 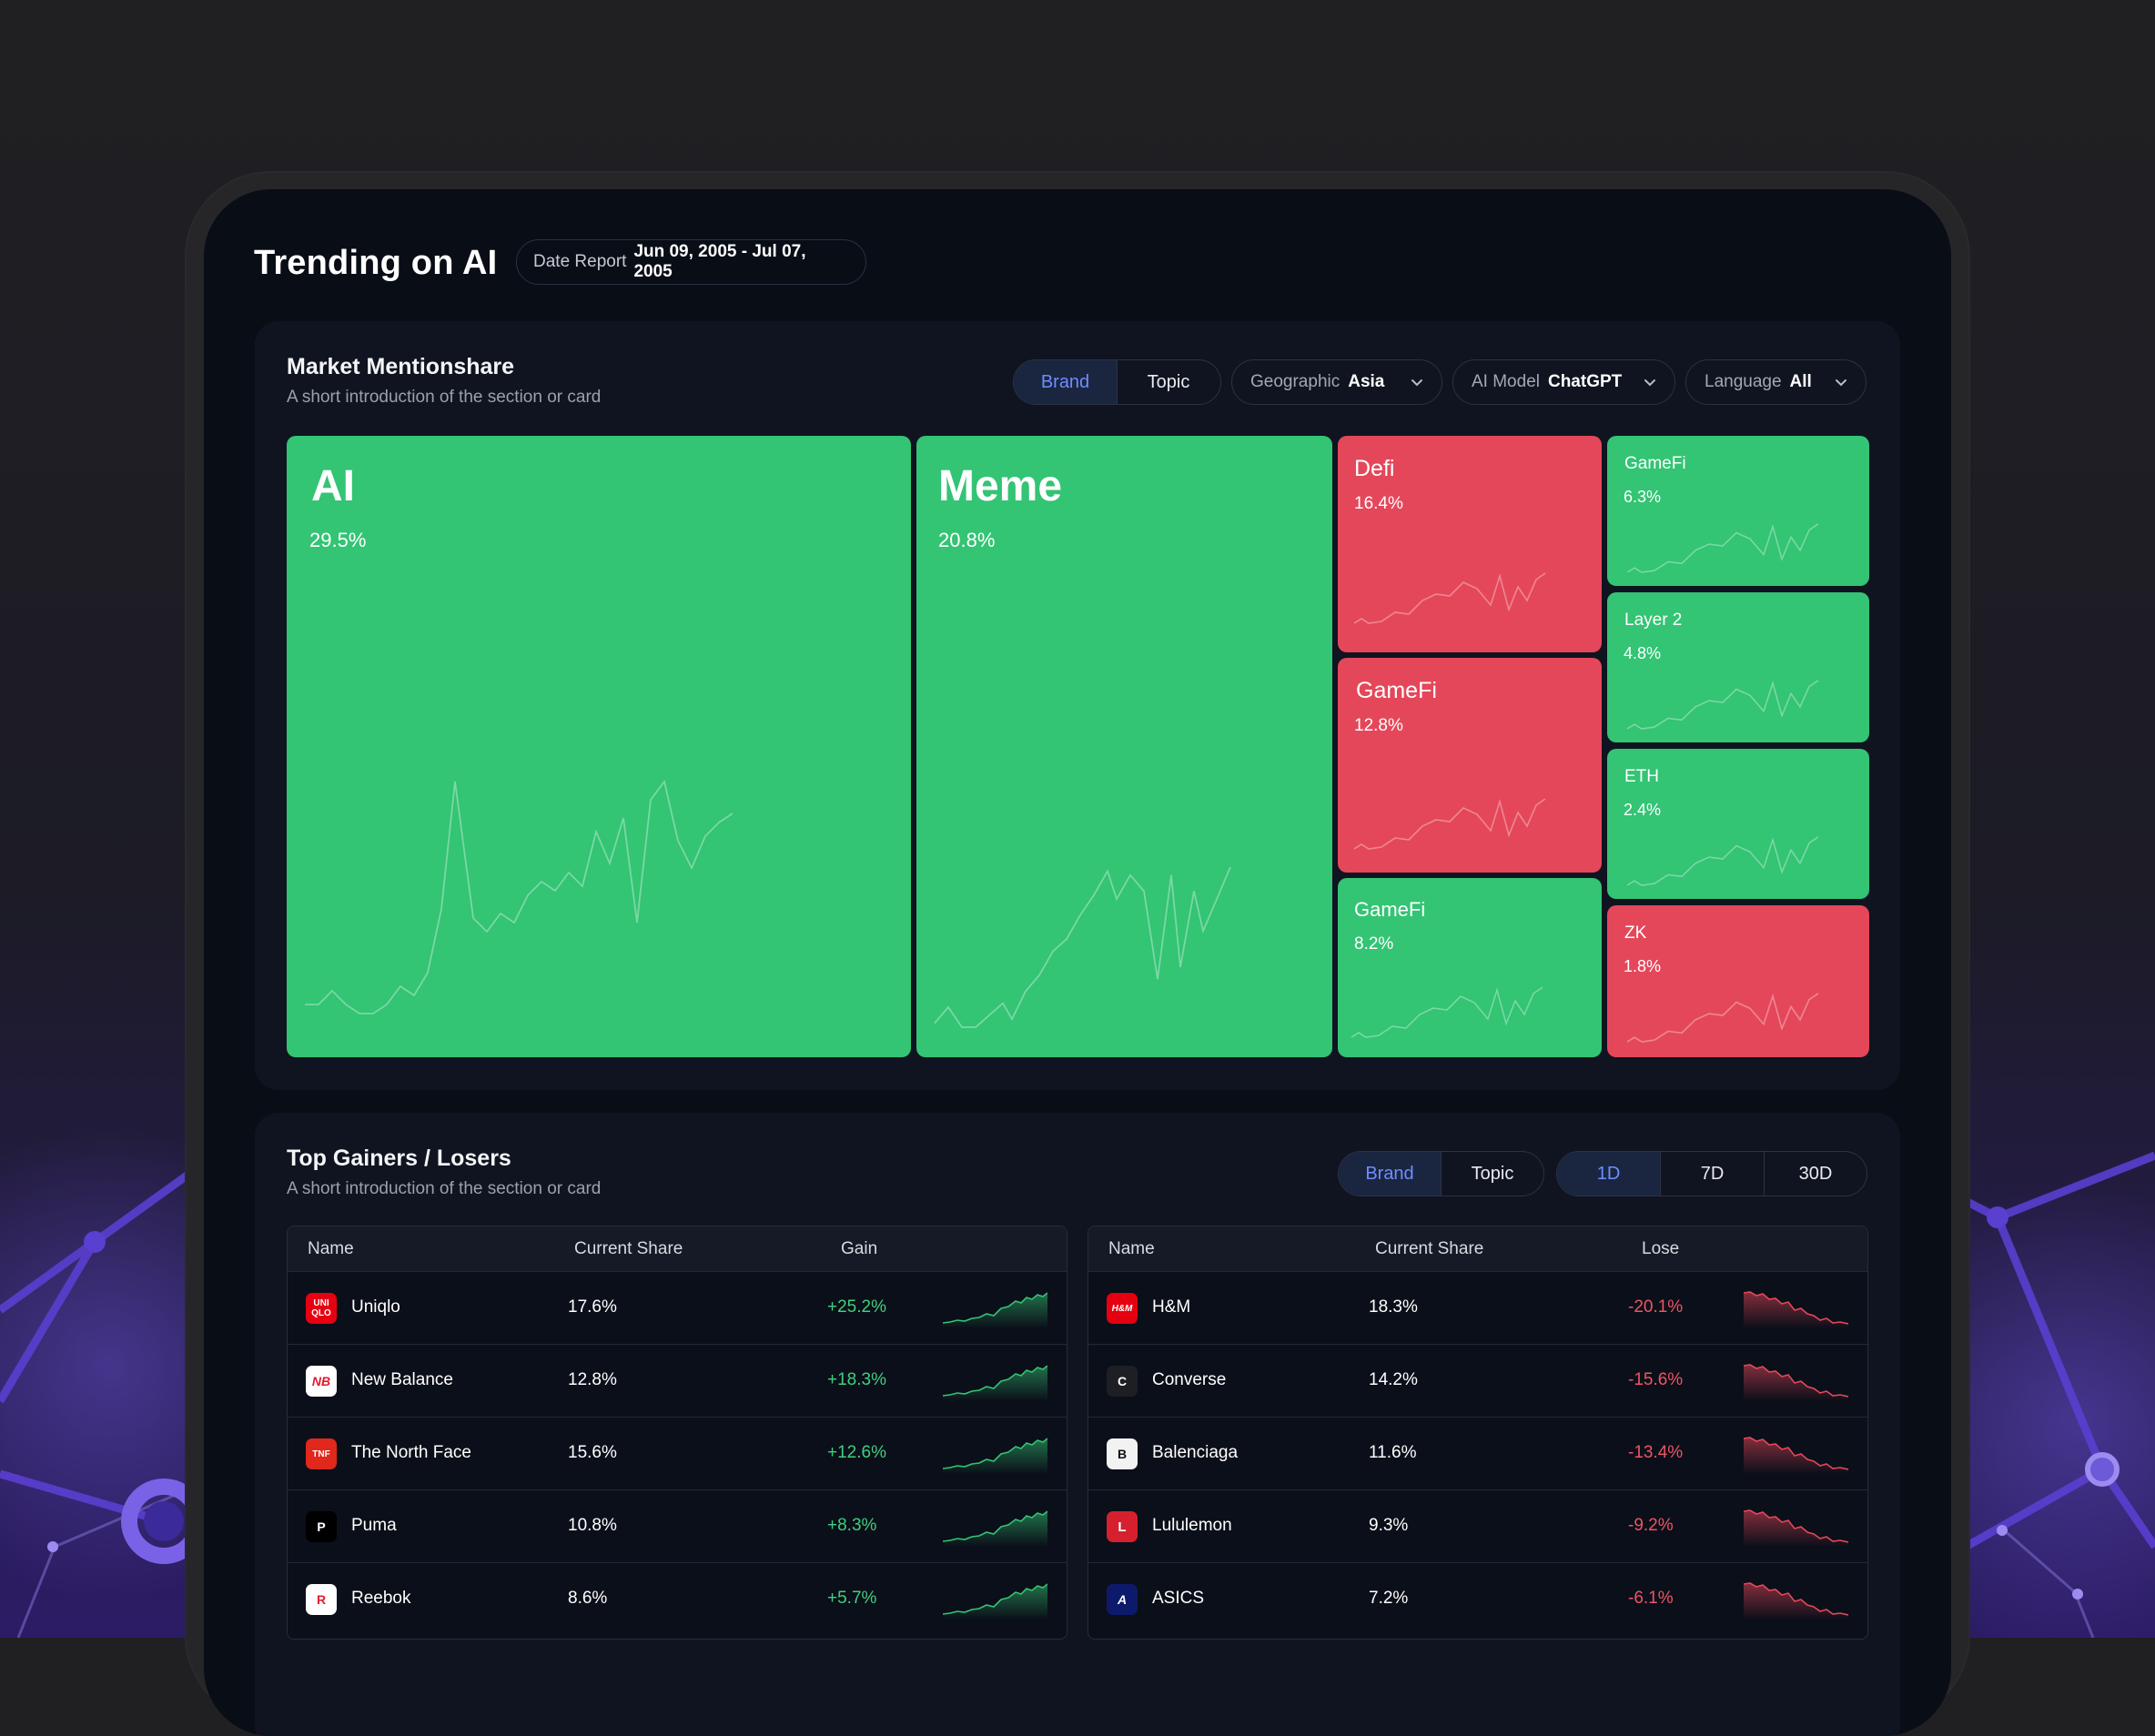 I want to click on table-row: L Lululemon 9.3% -9.2%, so click(x=1477, y=1526).